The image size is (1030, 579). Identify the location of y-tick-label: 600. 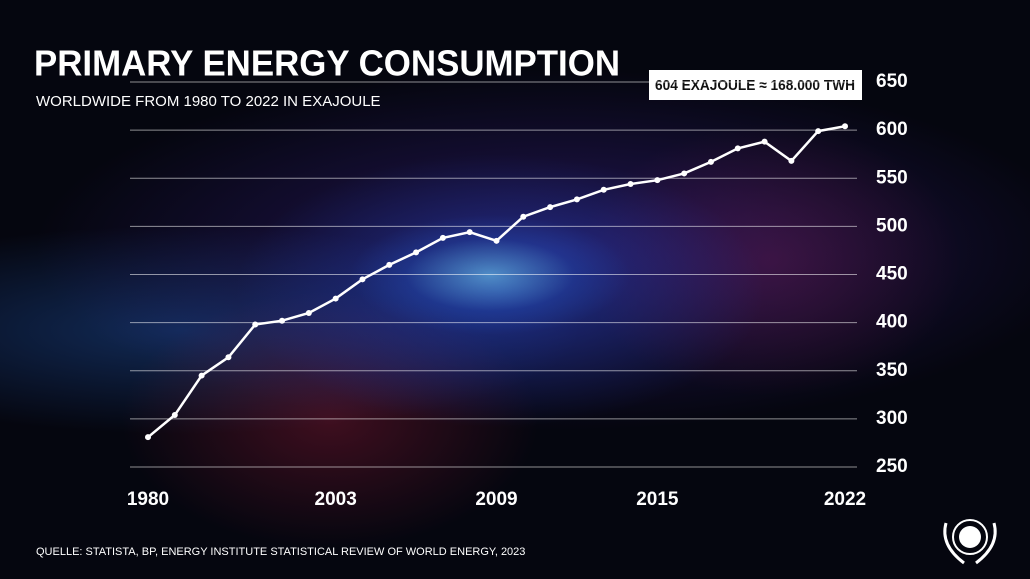
(892, 129).